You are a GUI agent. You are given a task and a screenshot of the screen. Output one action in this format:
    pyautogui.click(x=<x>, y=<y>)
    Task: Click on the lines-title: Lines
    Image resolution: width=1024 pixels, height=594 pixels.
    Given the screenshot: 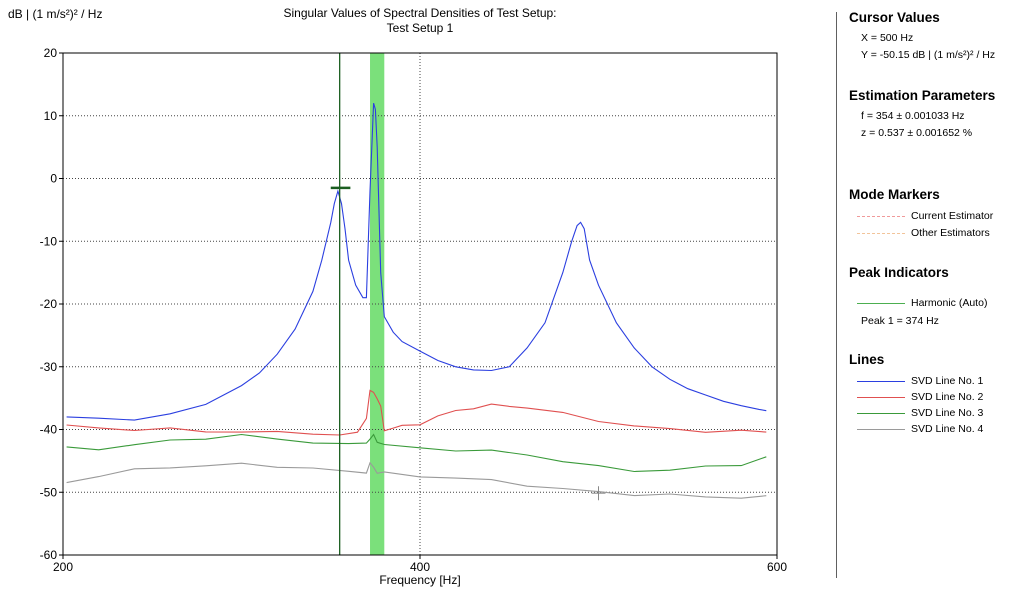 What is the action you would take?
    pyautogui.click(x=867, y=359)
    